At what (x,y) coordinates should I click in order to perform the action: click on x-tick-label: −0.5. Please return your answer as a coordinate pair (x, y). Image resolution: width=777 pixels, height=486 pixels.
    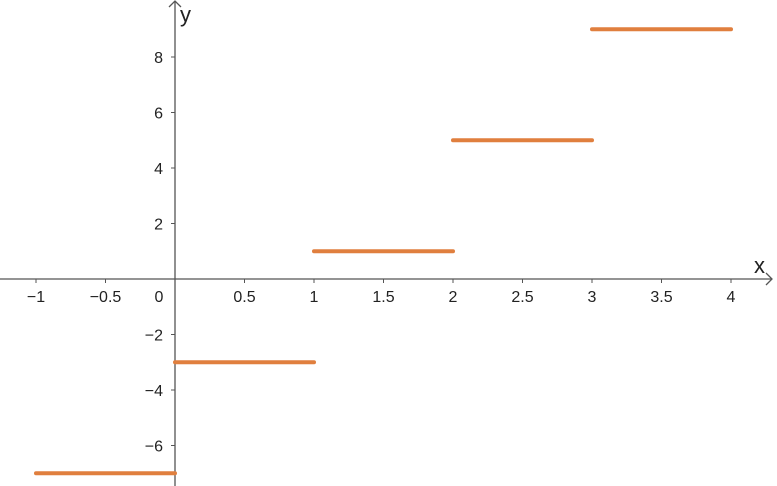
    Looking at the image, I should click on (106, 297).